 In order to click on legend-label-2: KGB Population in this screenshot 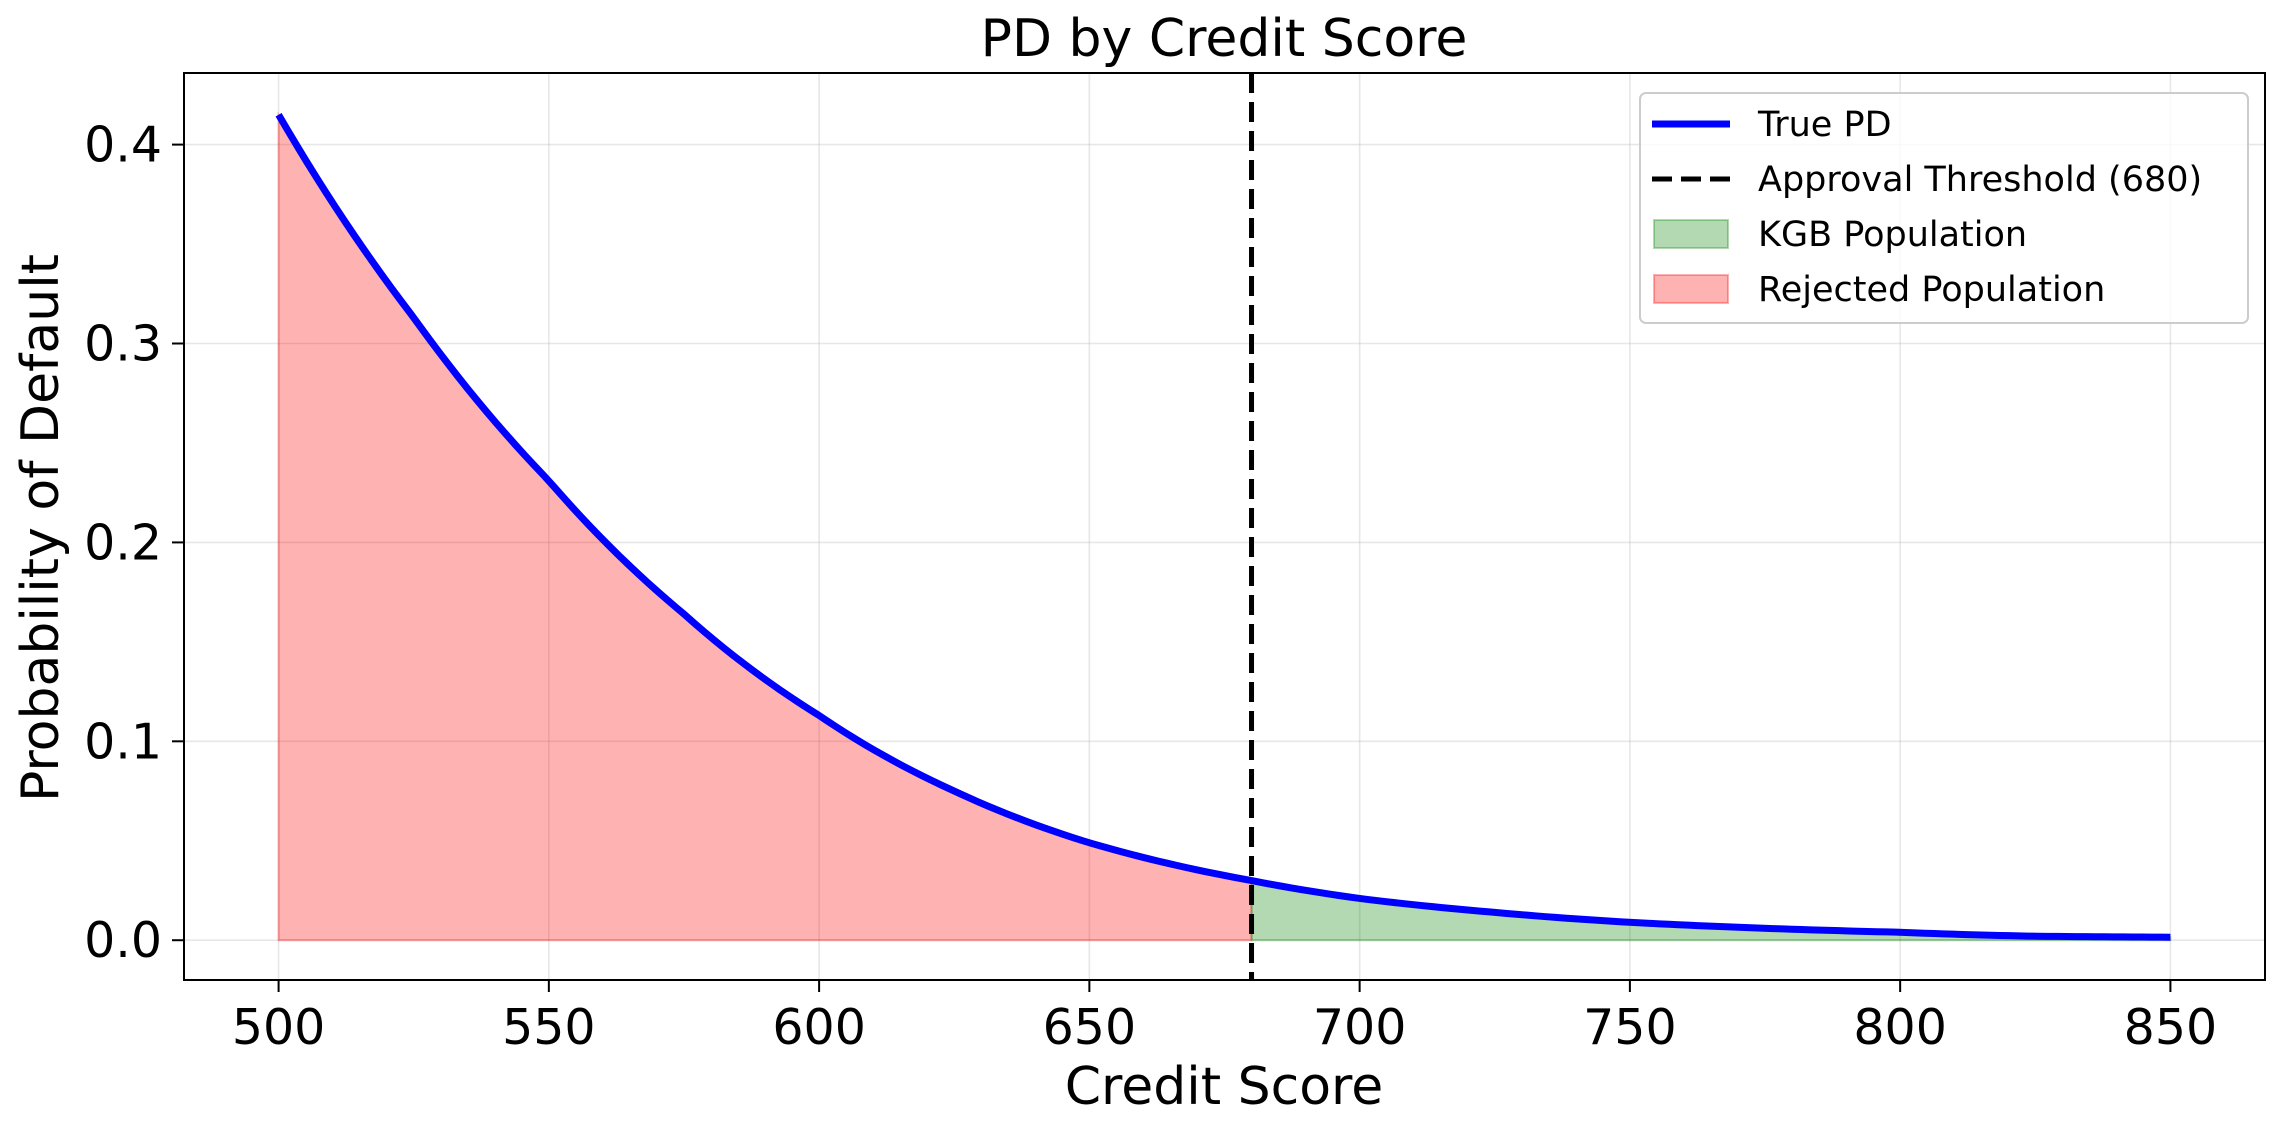, I will do `click(1892, 235)`.